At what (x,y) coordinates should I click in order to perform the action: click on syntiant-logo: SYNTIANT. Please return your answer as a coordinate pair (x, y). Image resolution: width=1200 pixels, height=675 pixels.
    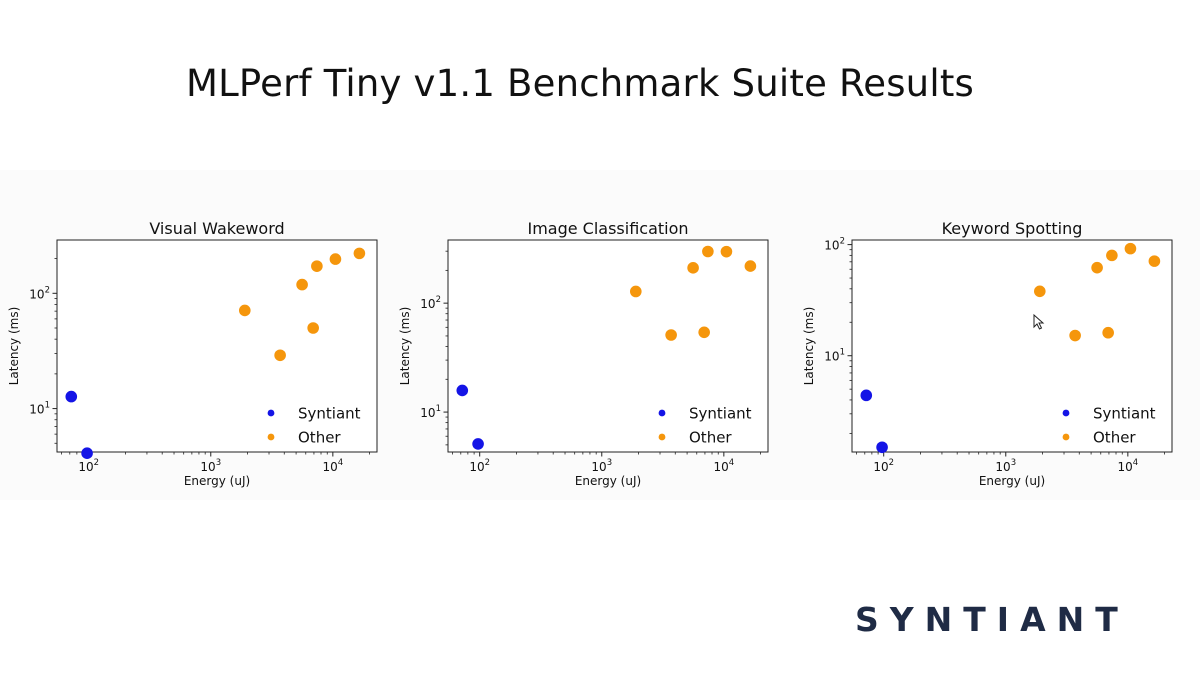
    Looking at the image, I should click on (992, 619).